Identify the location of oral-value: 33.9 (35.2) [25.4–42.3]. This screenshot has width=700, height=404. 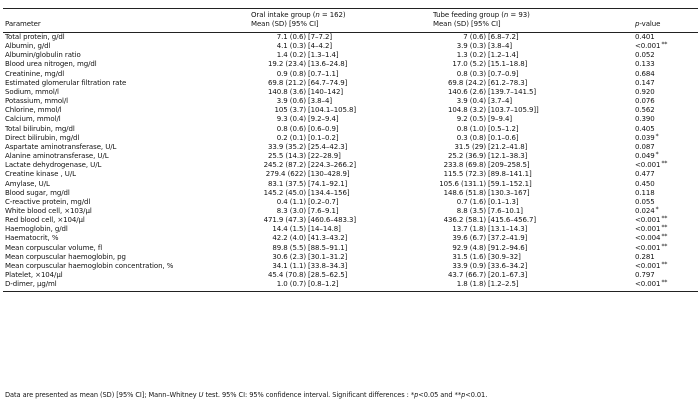
(342, 147).